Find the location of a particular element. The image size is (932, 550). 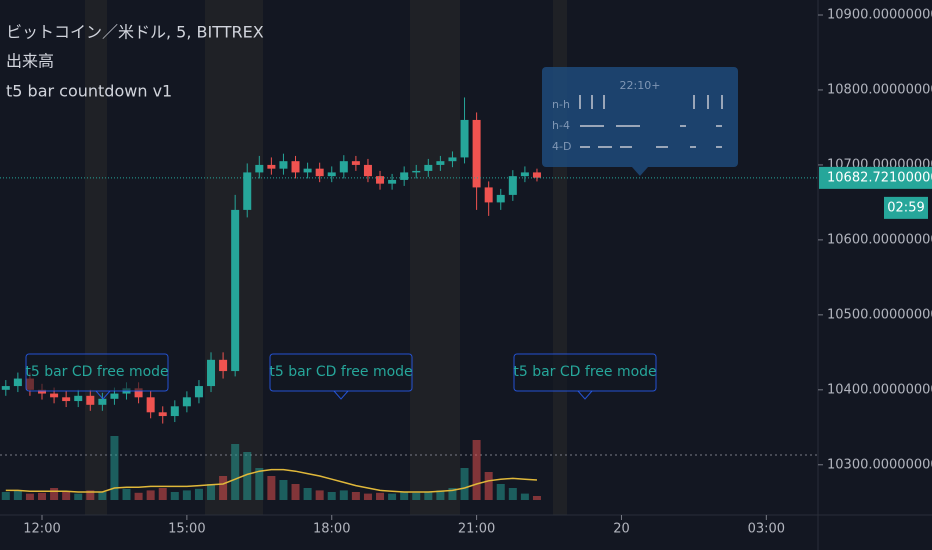

countdown-box is located at coordinates (906, 207).